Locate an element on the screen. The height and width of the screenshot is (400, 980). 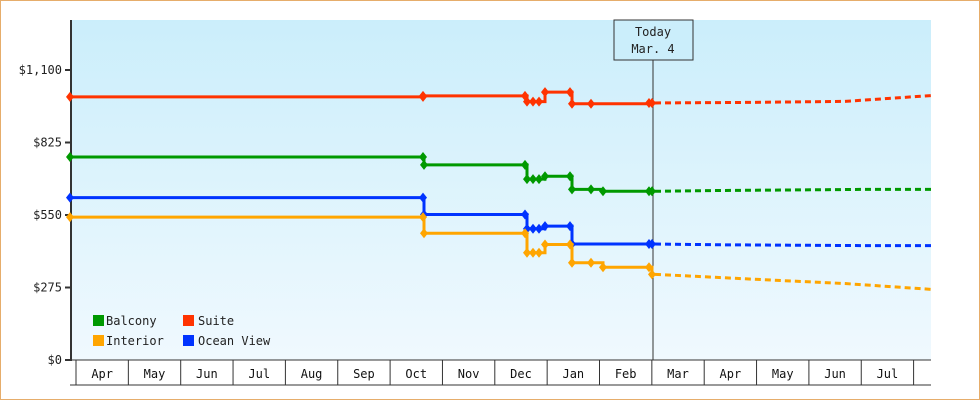
y-tick-label: $275 is located at coordinates (47, 288).